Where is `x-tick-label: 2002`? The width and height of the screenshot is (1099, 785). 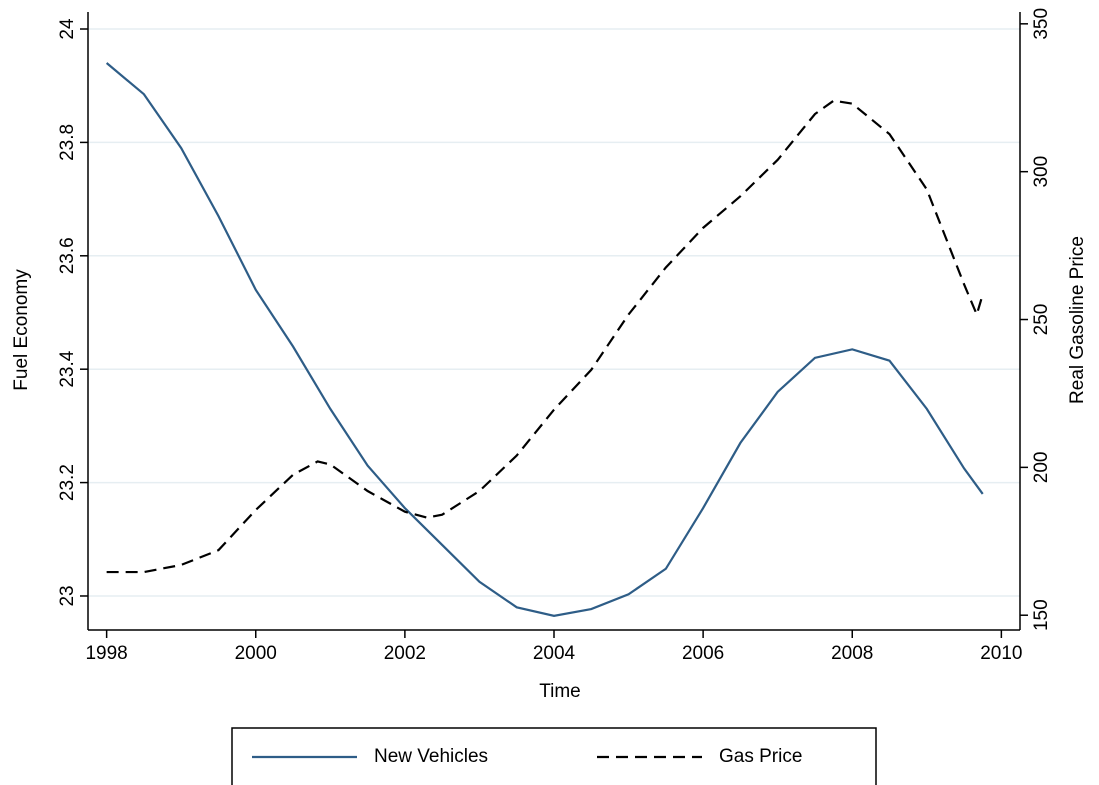 x-tick-label: 2002 is located at coordinates (405, 653).